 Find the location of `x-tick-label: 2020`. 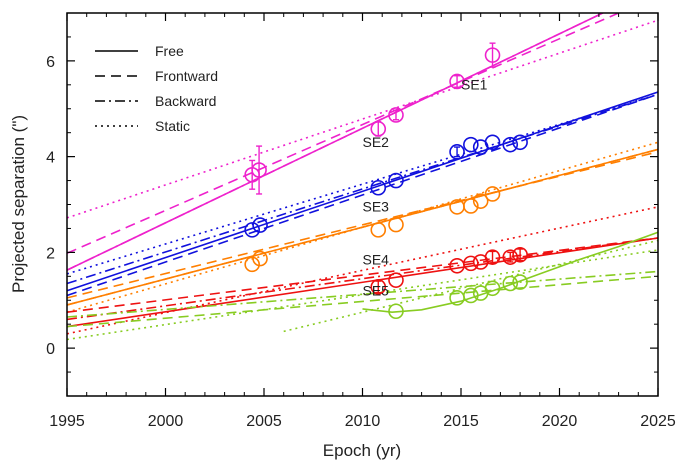

x-tick-label: 2020 is located at coordinates (560, 421).